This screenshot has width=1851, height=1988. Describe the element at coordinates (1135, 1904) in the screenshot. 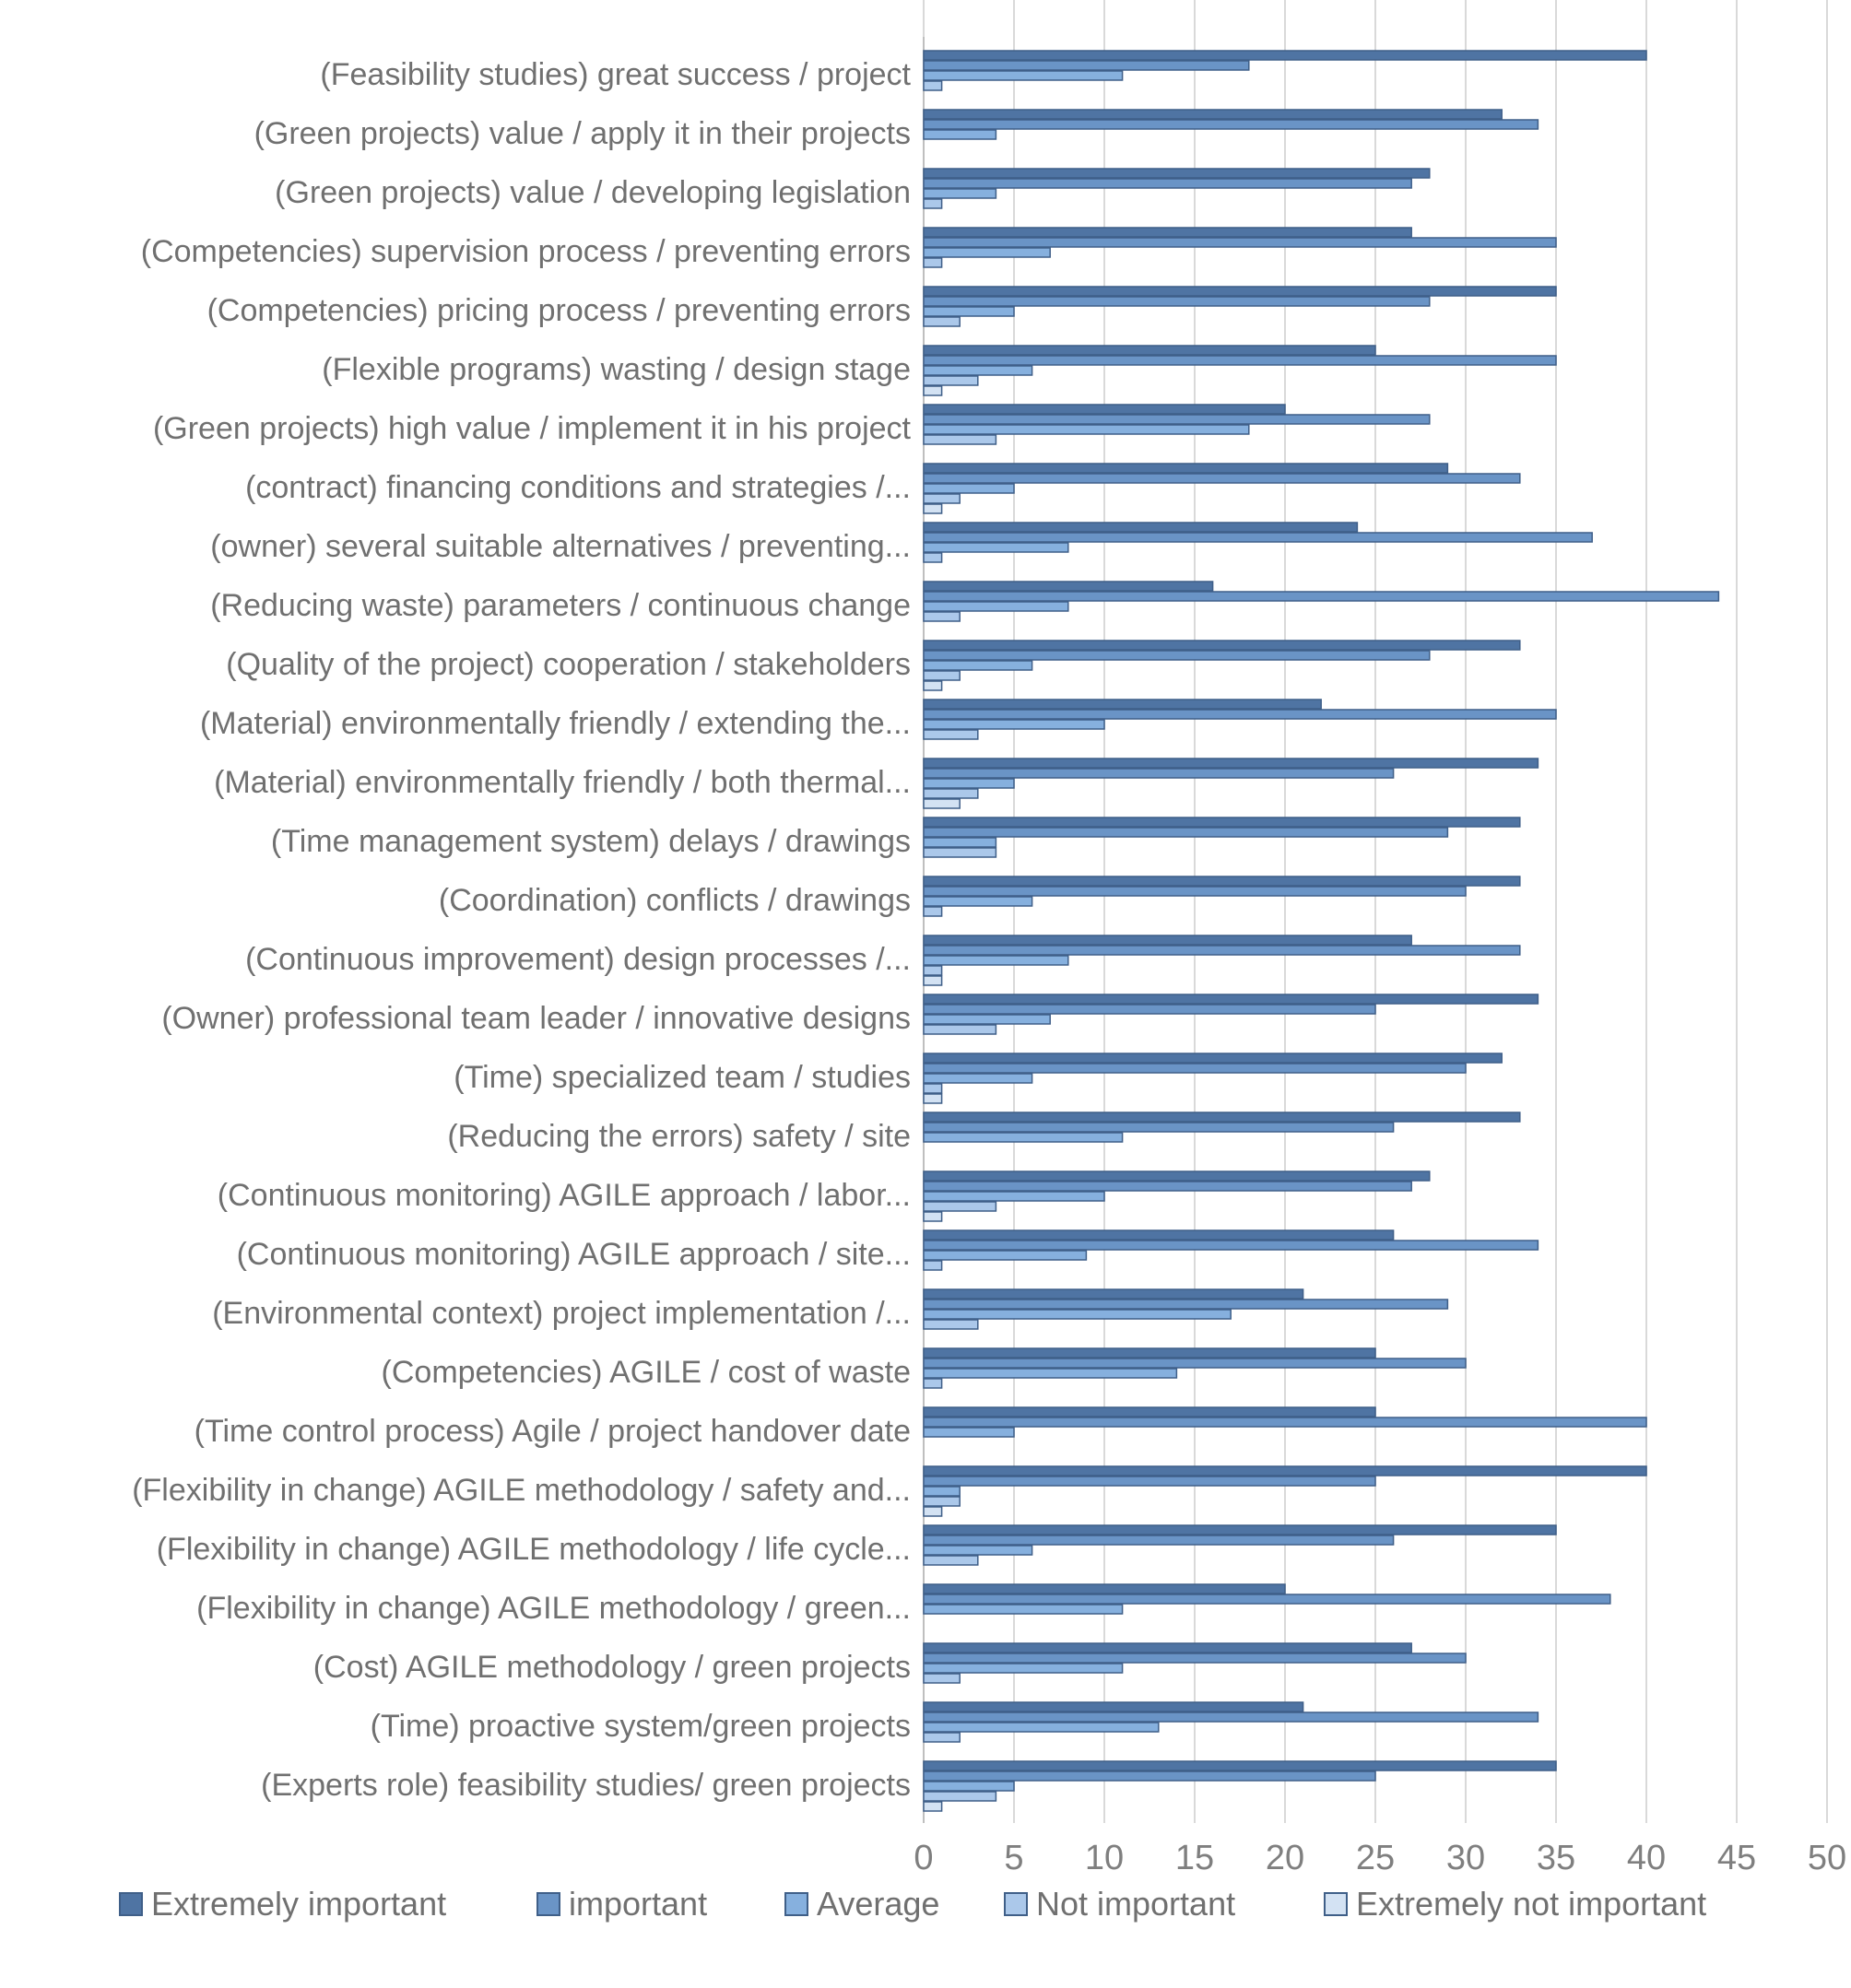

I see `legend-label: Not important` at that location.